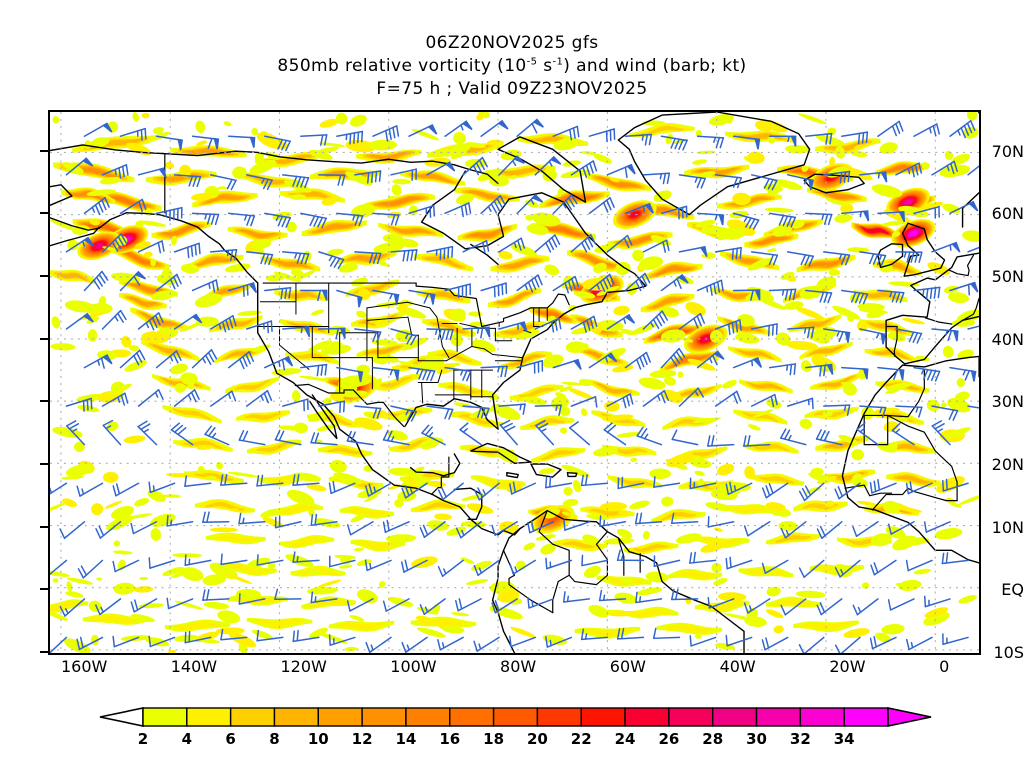  What do you see at coordinates (1007, 151) in the screenshot?
I see `y-tick-label: 70N` at bounding box center [1007, 151].